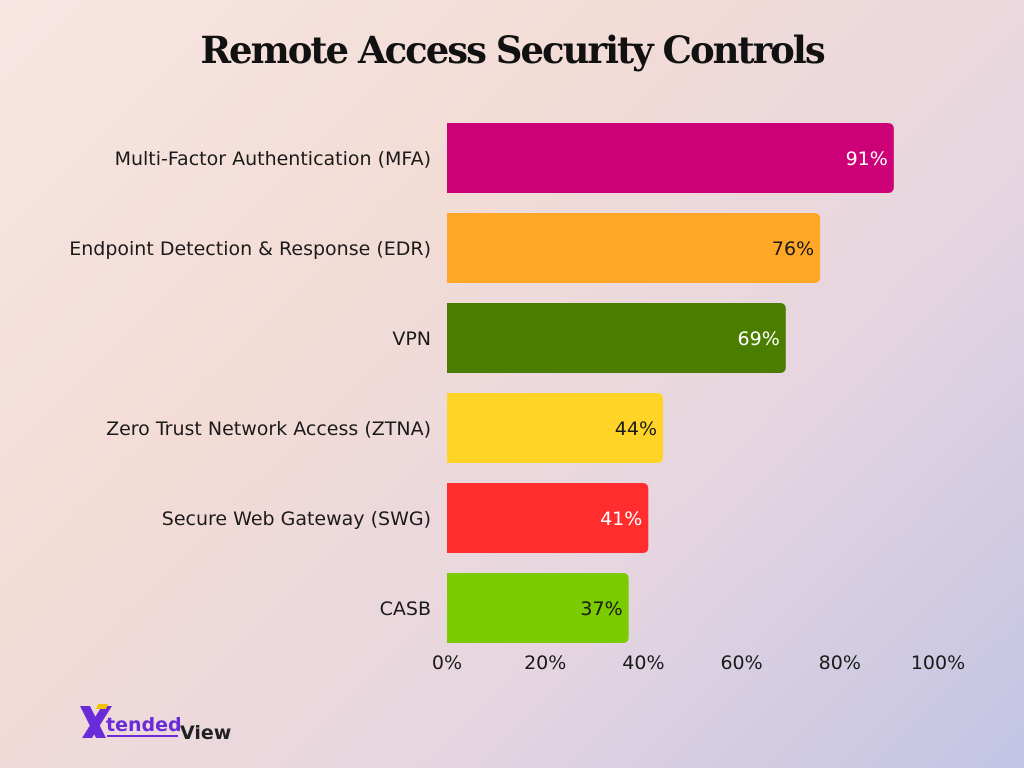 The width and height of the screenshot is (1024, 768). Describe the element at coordinates (636, 429) in the screenshot. I see `value-label: 44%` at that location.